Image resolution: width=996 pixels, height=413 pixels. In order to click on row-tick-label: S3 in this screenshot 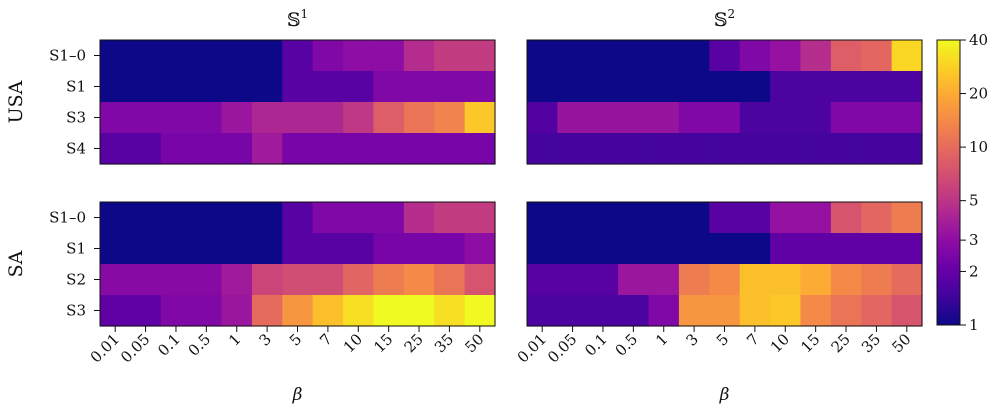, I will do `click(76, 311)`.